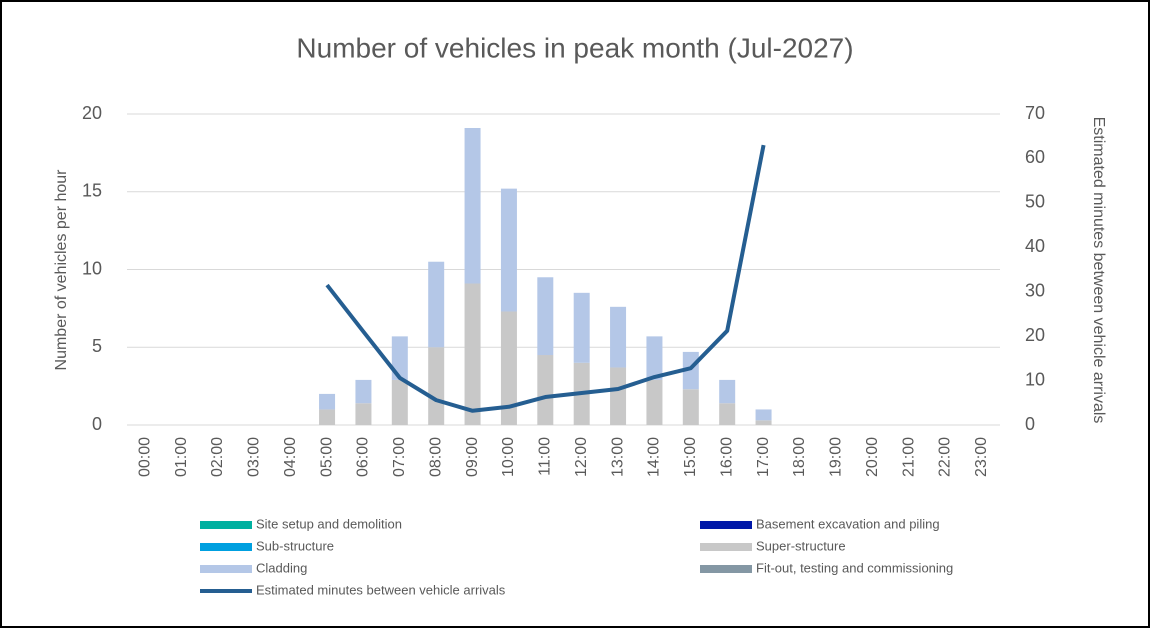 The image size is (1150, 628). I want to click on legend-label: Site setup and demolition, so click(329, 523).